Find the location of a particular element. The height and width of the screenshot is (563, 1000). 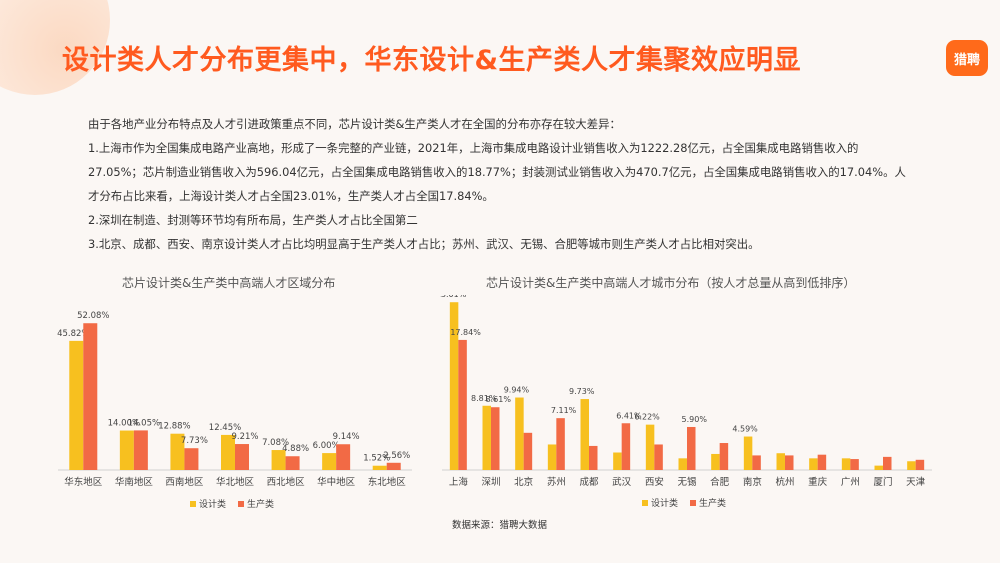

data-label: 9.94% is located at coordinates (517, 390).